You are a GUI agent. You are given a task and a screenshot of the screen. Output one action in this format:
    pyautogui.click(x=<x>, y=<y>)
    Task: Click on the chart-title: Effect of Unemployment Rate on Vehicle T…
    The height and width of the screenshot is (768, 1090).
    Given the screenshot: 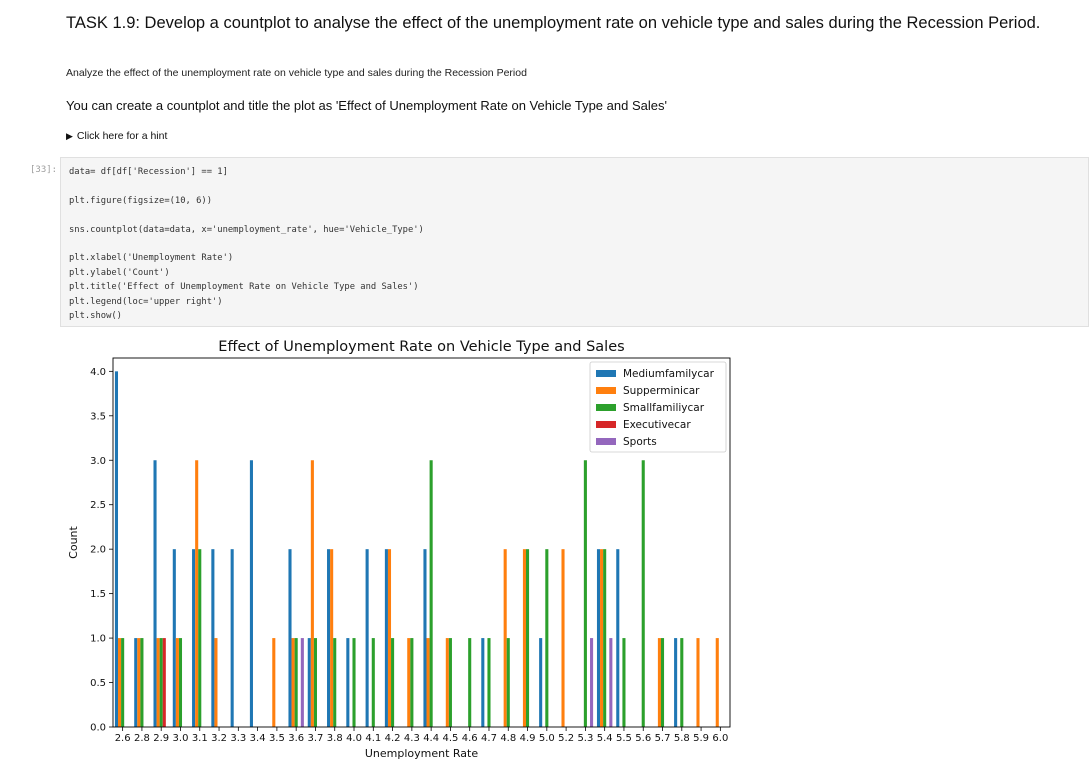 What is the action you would take?
    pyautogui.click(x=421, y=347)
    